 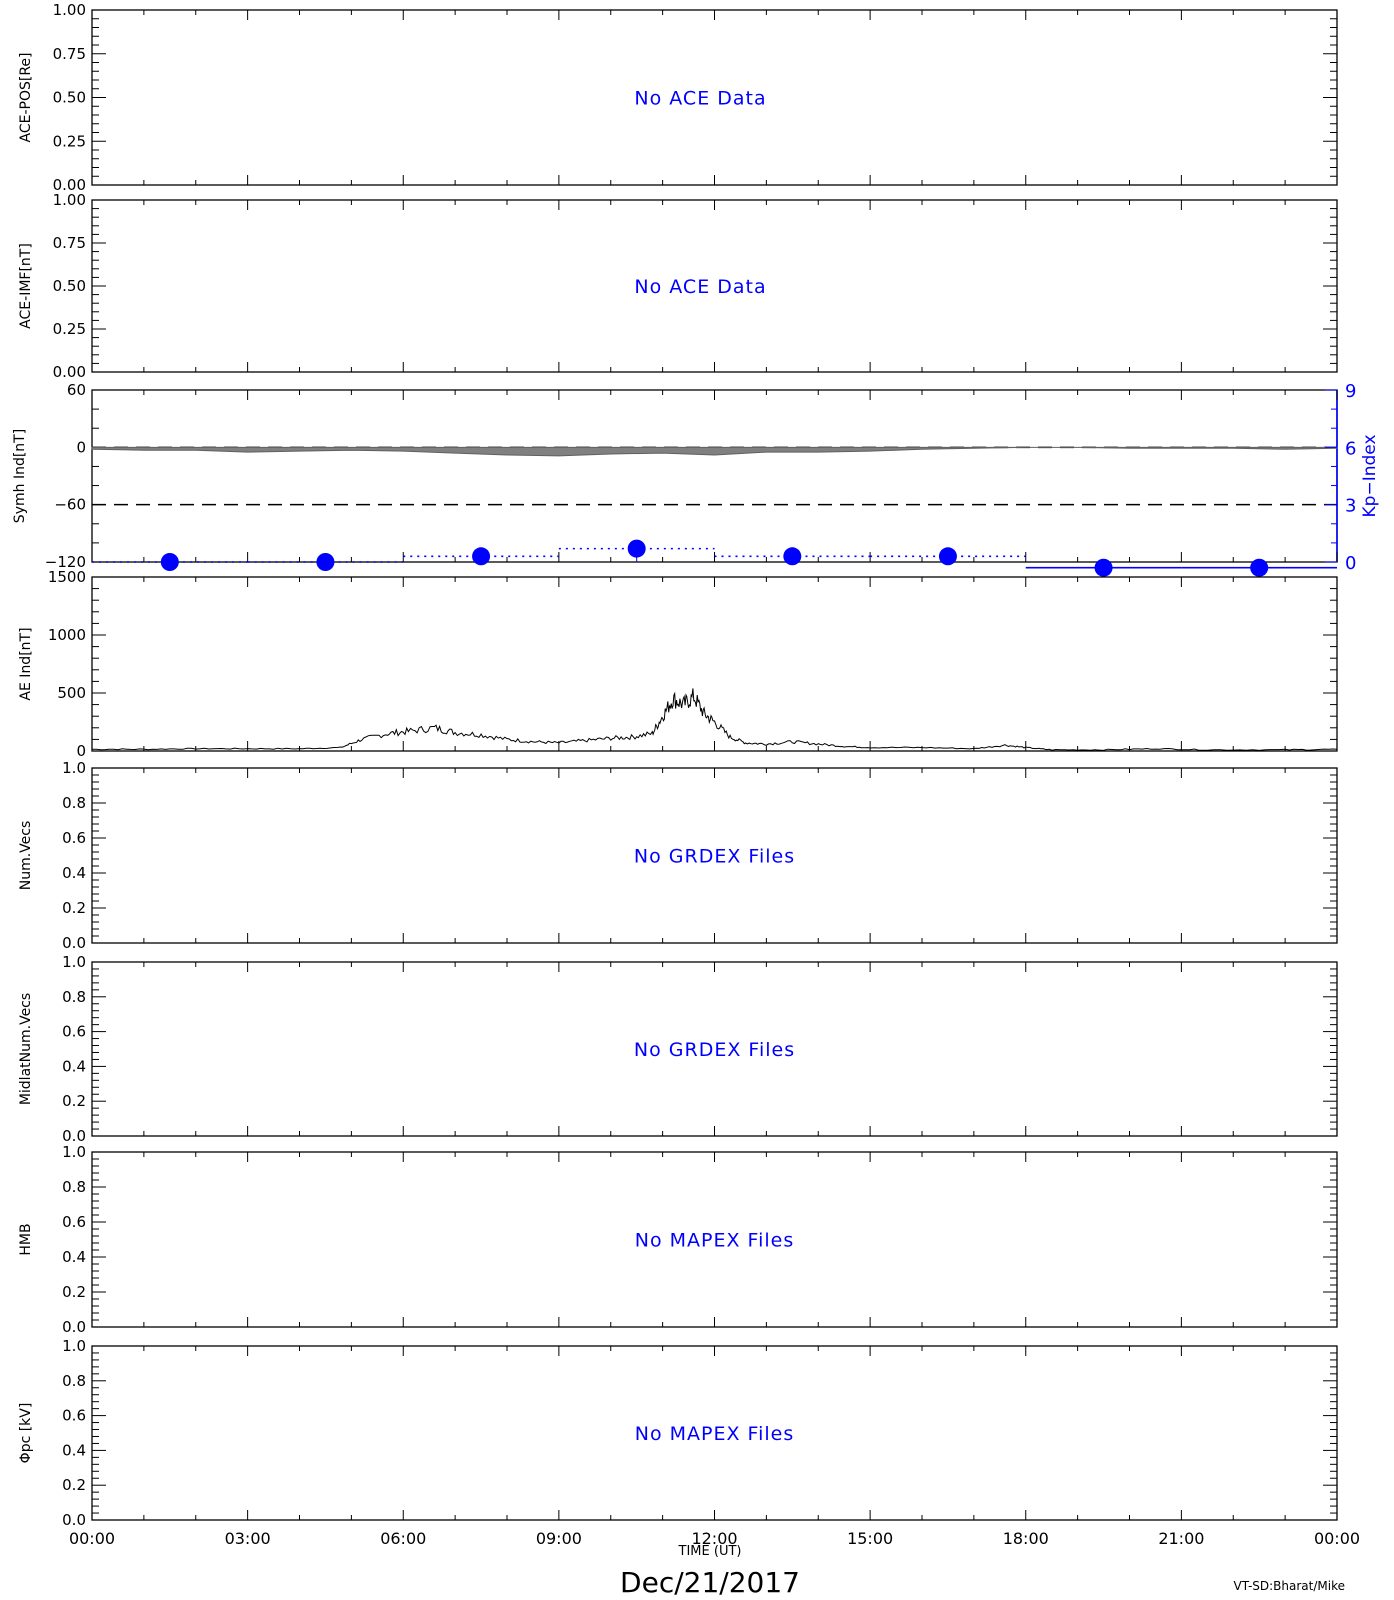 I want to click on x-tick-label: 18:00, so click(x=1026, y=1538).